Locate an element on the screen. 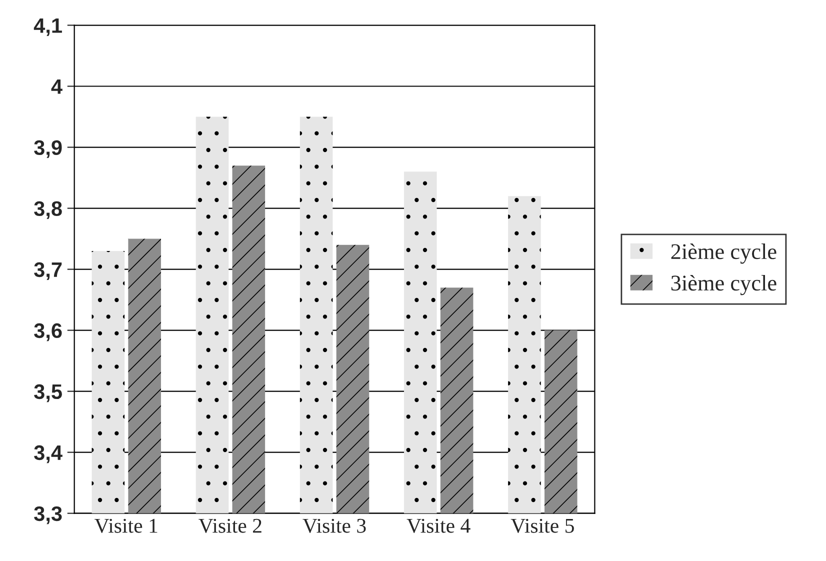  y-tick-label: 3,6 is located at coordinates (48, 332).